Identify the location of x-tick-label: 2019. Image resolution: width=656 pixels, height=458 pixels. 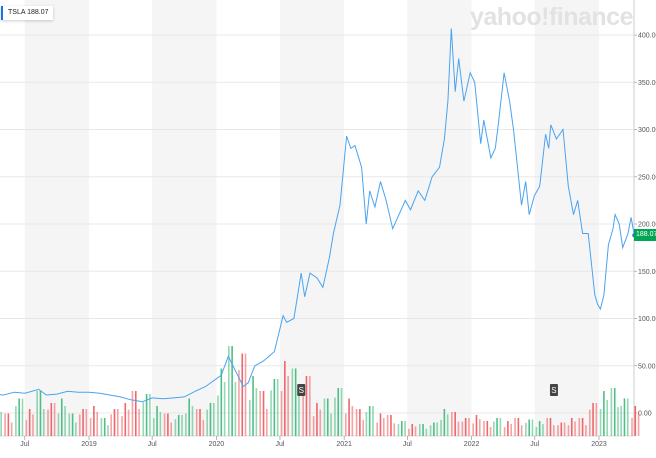
(89, 444).